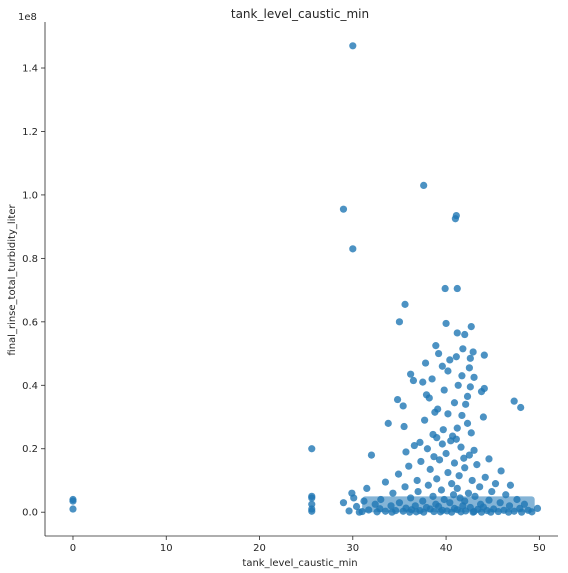 The height and width of the screenshot is (573, 568). What do you see at coordinates (352, 548) in the screenshot?
I see `x-tick-label: 30` at bounding box center [352, 548].